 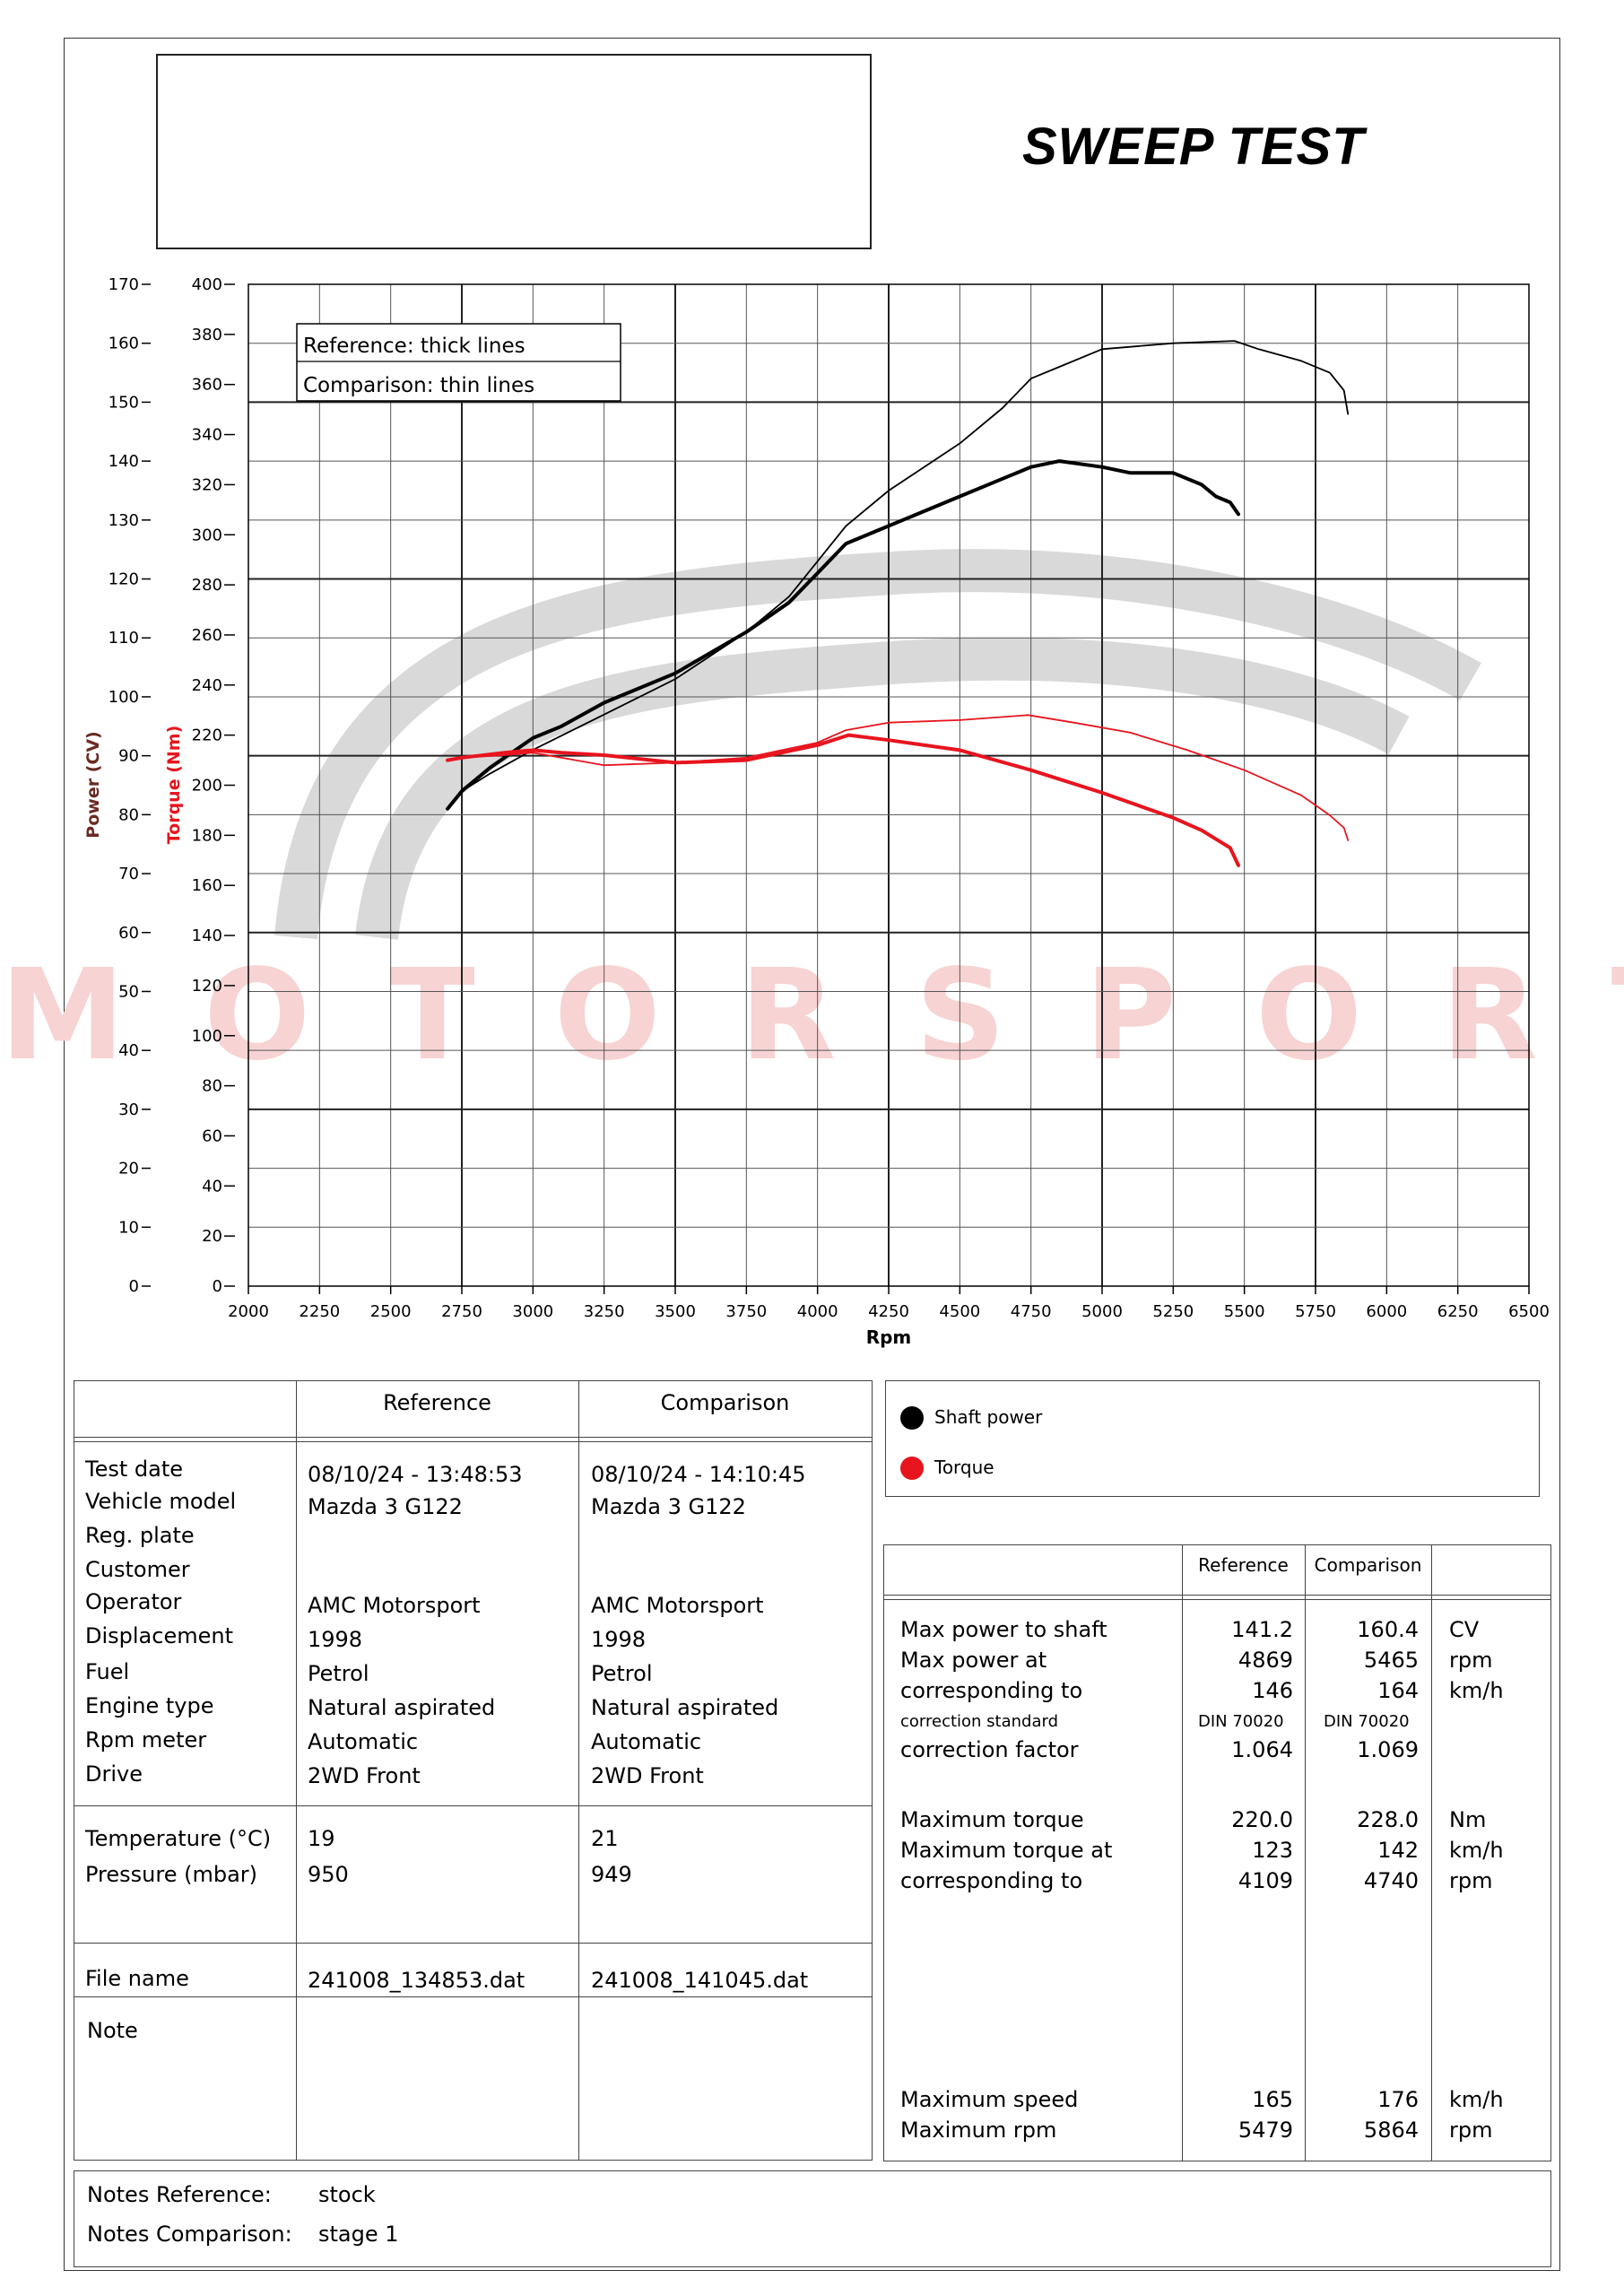 What do you see at coordinates (843, 635) in the screenshot?
I see `power-line-reference` at bounding box center [843, 635].